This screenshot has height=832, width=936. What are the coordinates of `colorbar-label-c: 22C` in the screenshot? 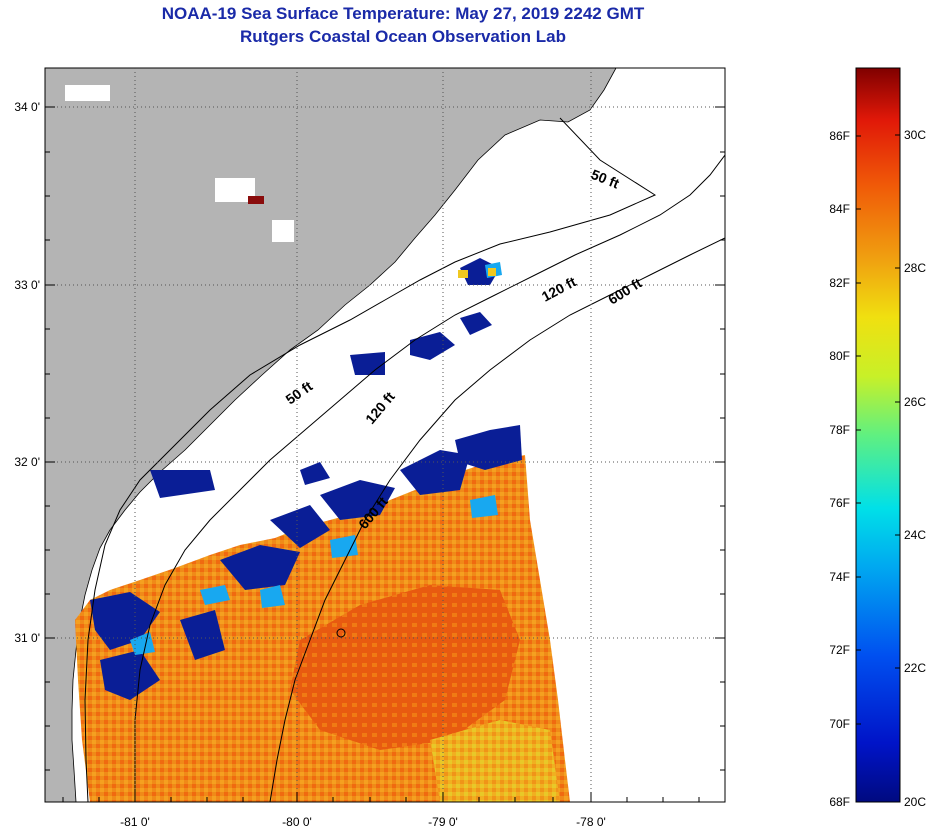 It's located at (915, 668).